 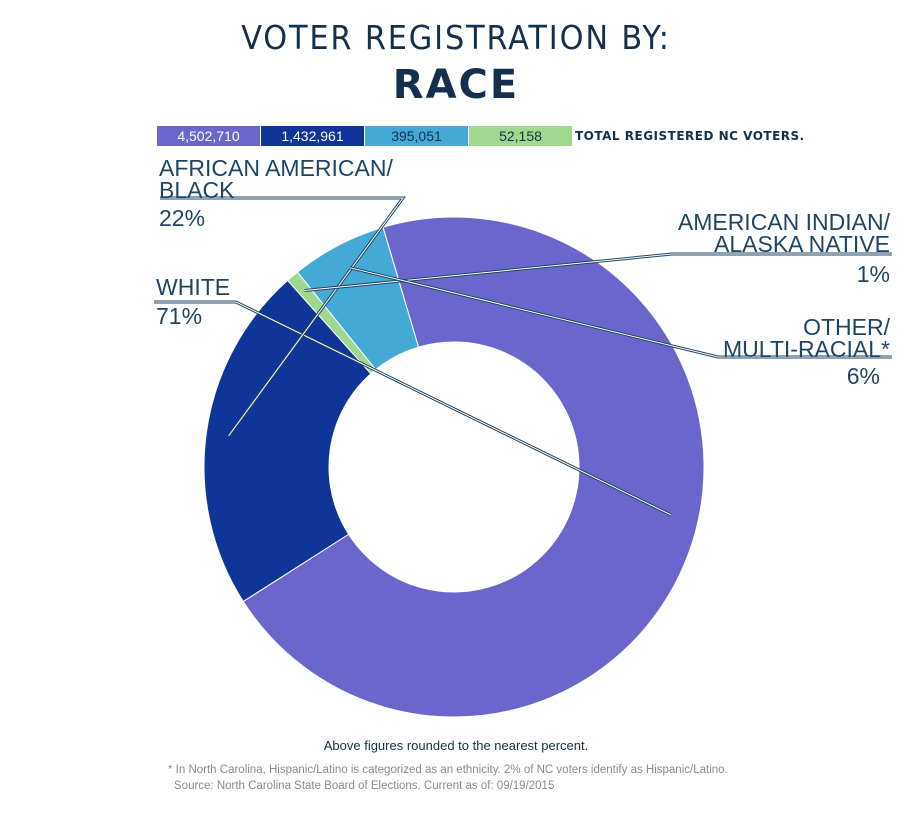 I want to click on totals-segment-black: 1,432,961, so click(x=312, y=136).